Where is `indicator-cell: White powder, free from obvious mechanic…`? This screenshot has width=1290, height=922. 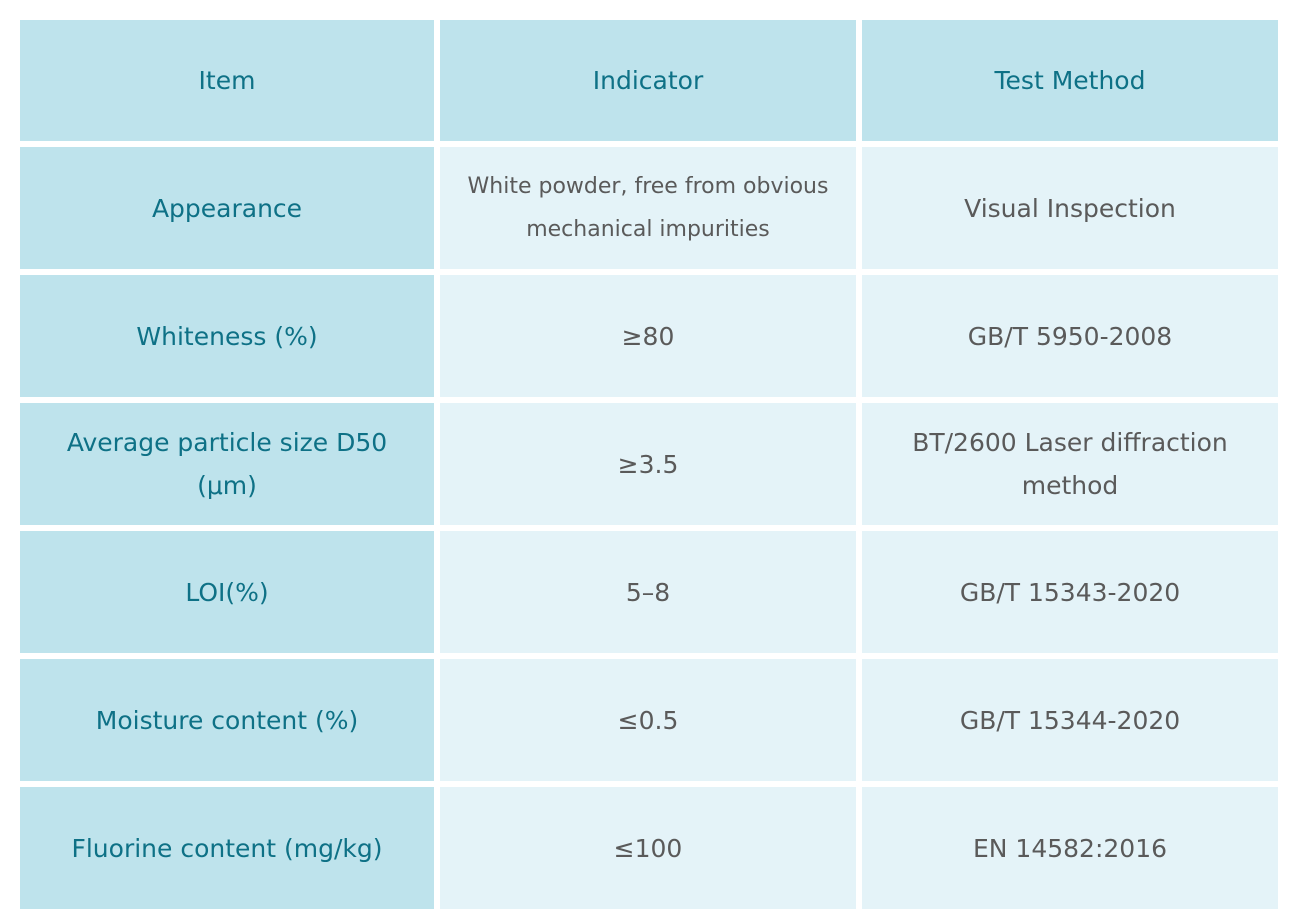 indicator-cell: White powder, free from obvious mechanic… is located at coordinates (648, 208).